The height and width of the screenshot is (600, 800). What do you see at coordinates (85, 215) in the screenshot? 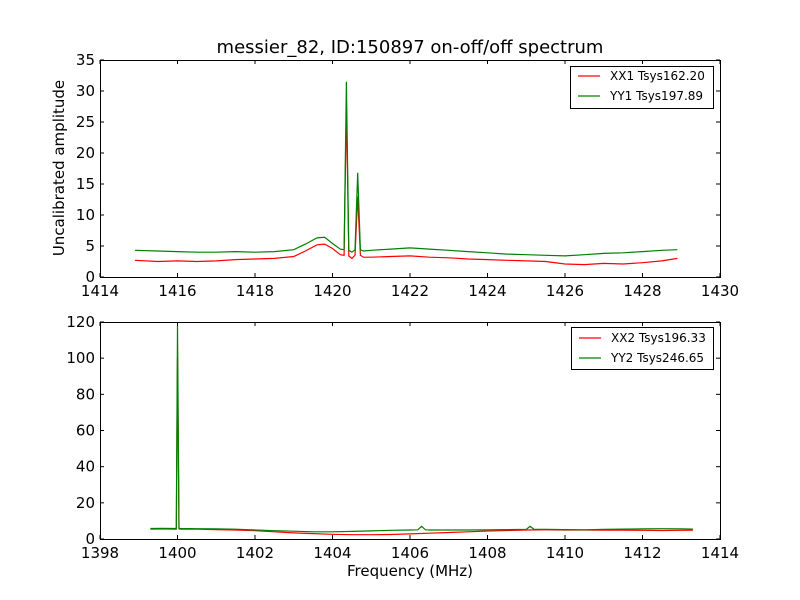
I see `top-y-tick-label-2: 10` at bounding box center [85, 215].